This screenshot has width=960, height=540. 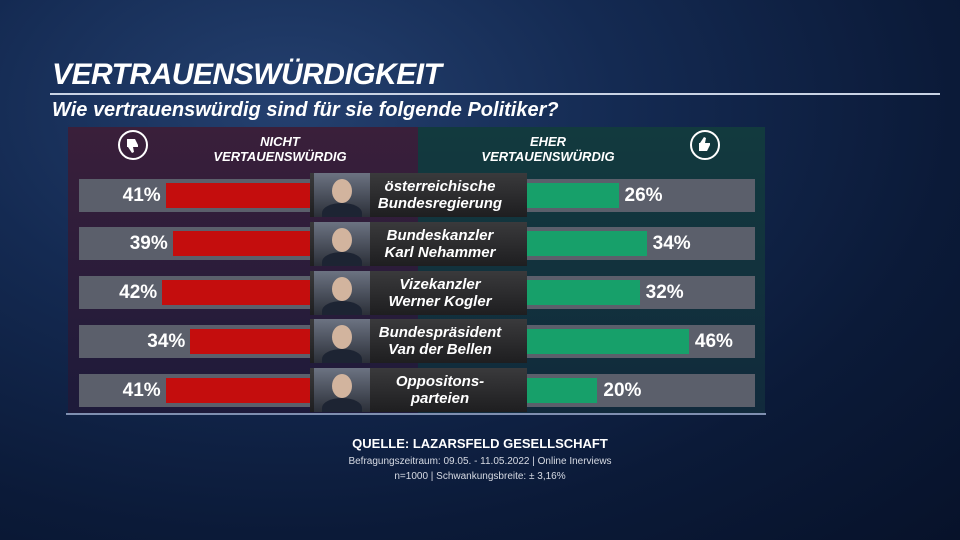 I want to click on data-label: 46%, so click(x=713, y=341).